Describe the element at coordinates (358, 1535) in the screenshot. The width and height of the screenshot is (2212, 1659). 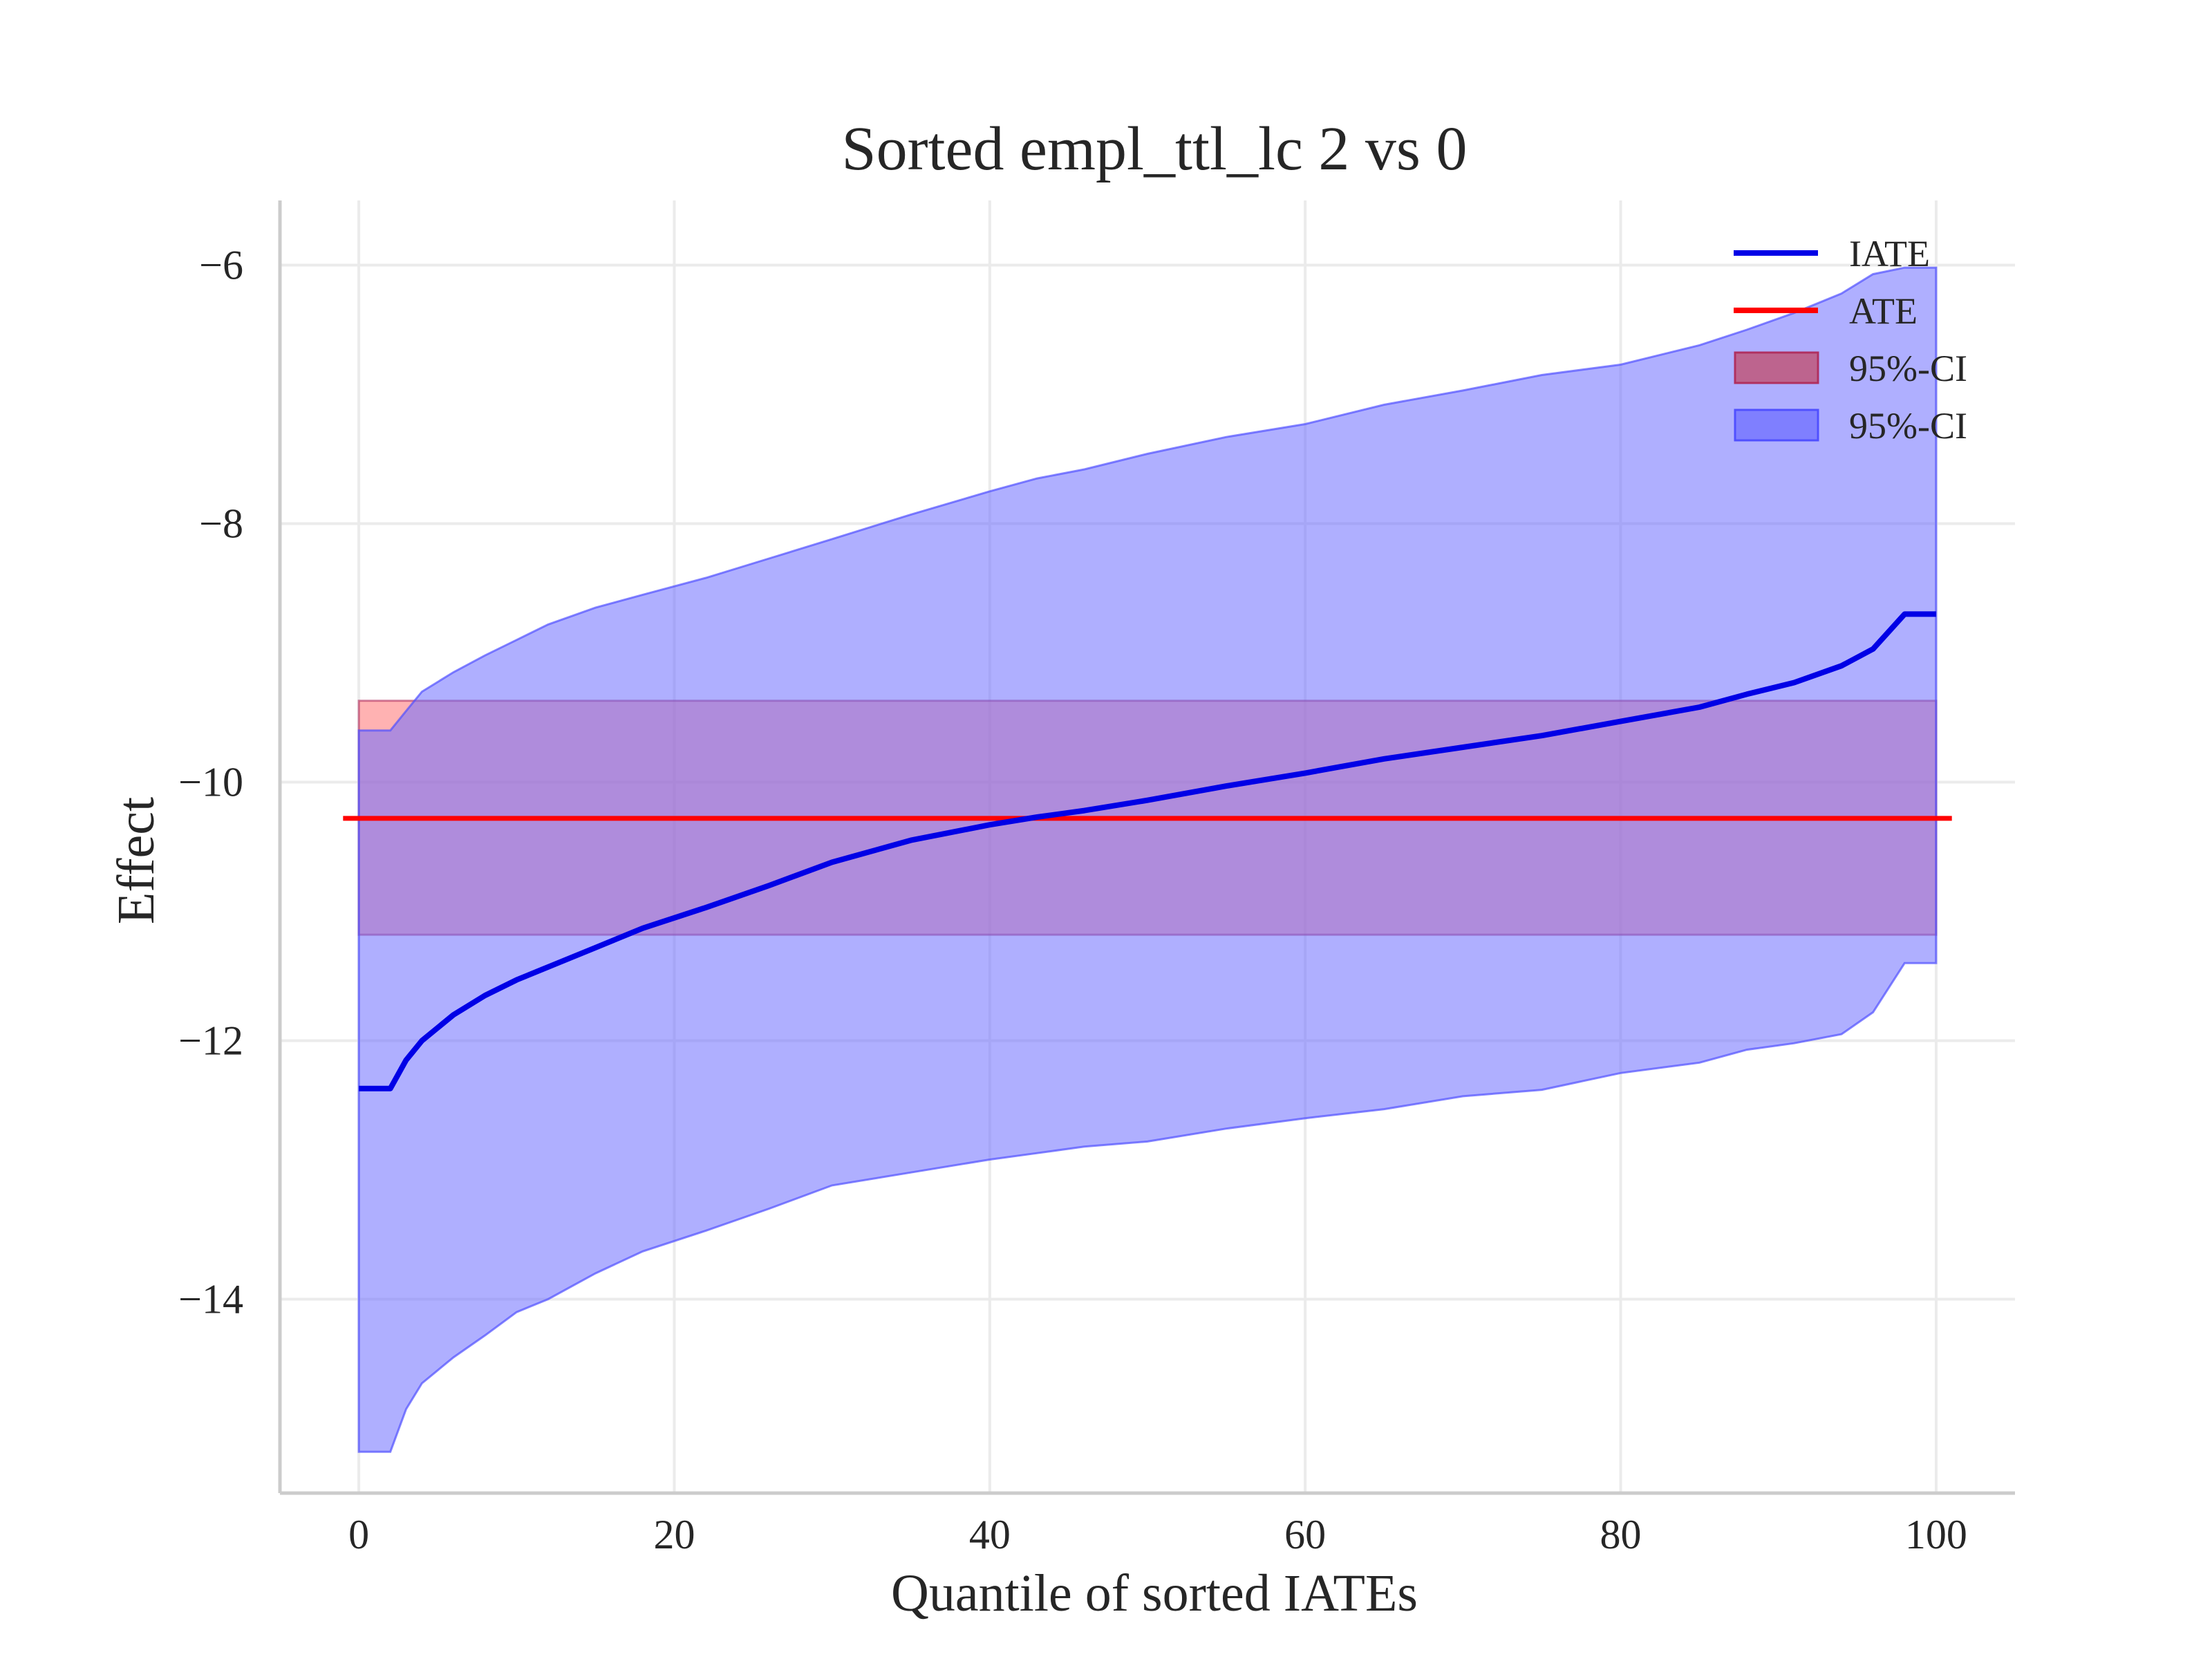
I see `x-tick-label-0: 0` at that location.